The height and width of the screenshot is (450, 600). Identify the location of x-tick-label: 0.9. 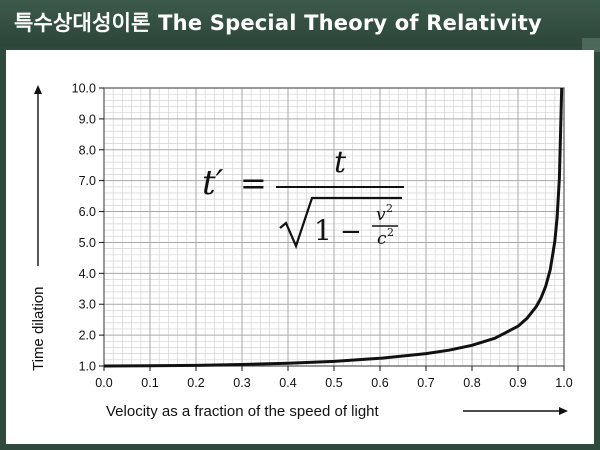
(517, 383).